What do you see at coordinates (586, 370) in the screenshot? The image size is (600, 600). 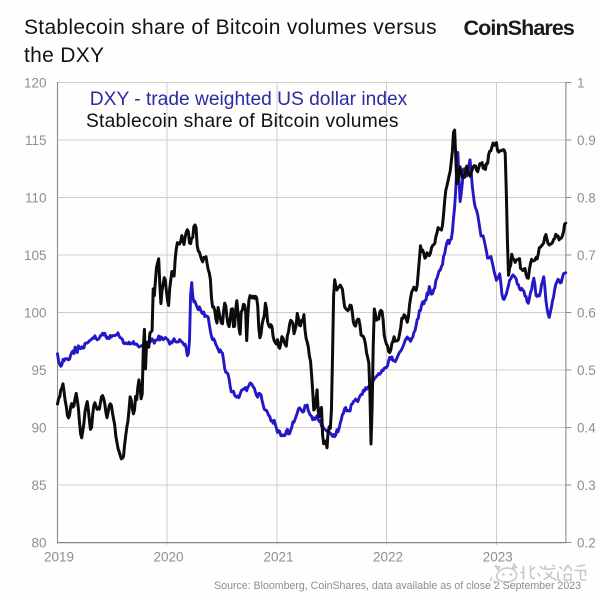 I see `svg-text: 0.5` at bounding box center [586, 370].